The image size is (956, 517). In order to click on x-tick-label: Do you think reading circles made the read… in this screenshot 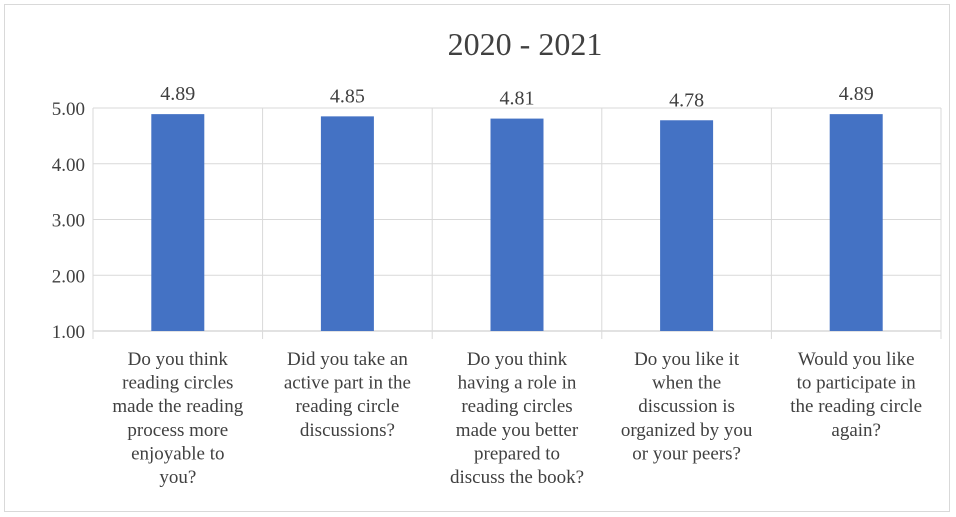, I will do `click(177, 418)`.